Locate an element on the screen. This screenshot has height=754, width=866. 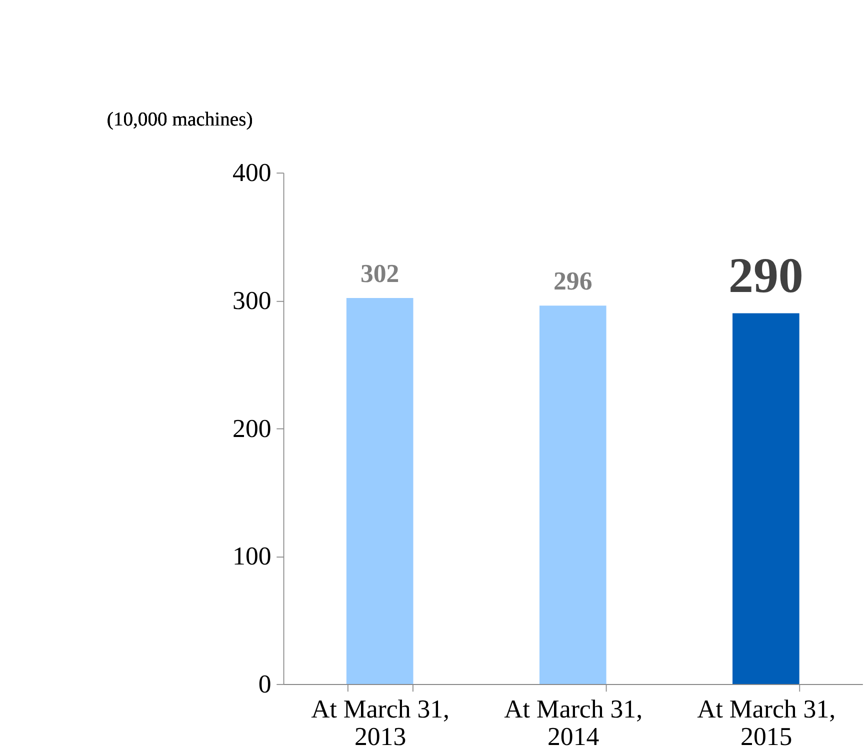
y-axis-title: (10,000 machines) is located at coordinates (179, 119).